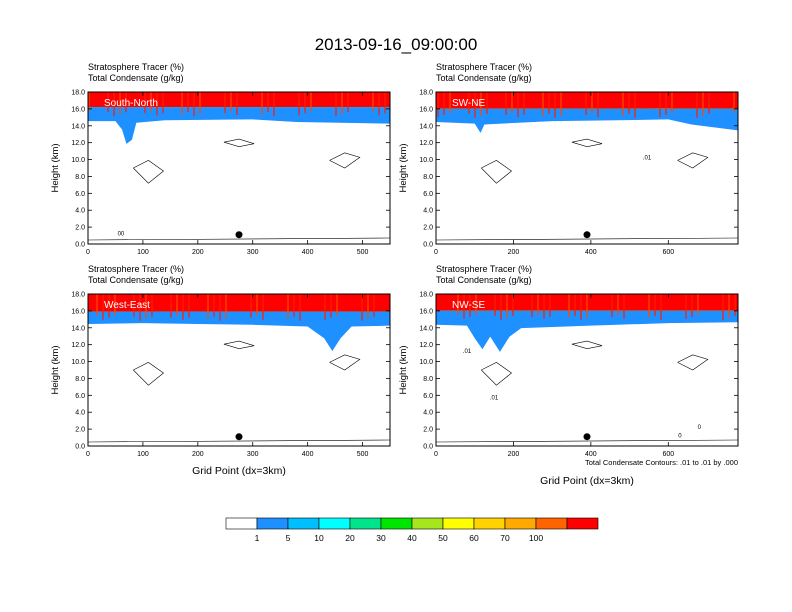 The image size is (792, 612). Describe the element at coordinates (505, 538) in the screenshot. I see `colorbar-label: 70` at that location.